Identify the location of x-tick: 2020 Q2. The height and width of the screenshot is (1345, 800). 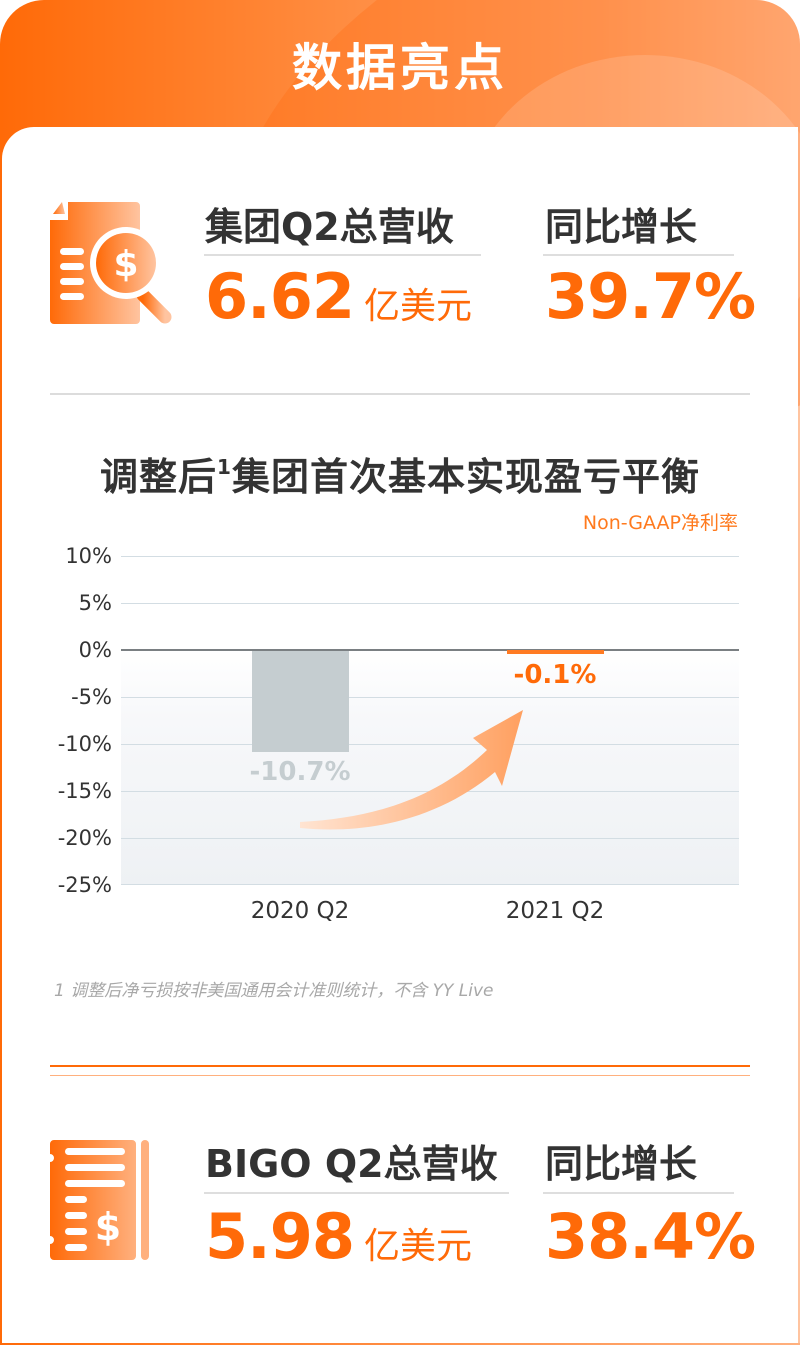
(300, 911).